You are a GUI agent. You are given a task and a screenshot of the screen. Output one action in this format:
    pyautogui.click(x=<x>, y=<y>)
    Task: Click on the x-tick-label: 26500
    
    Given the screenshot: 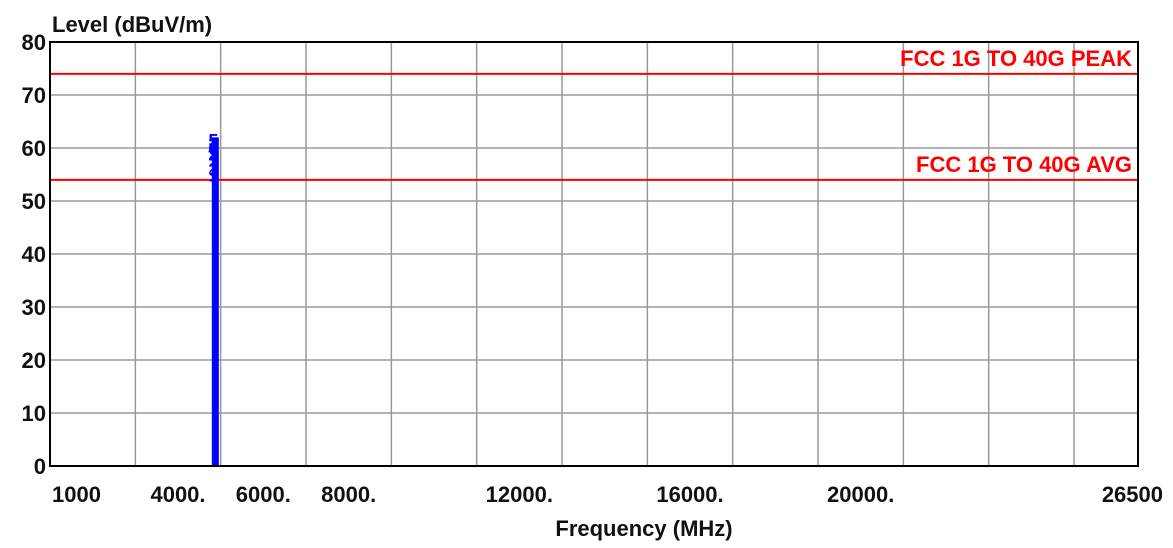 What is the action you would take?
    pyautogui.click(x=1132, y=494)
    